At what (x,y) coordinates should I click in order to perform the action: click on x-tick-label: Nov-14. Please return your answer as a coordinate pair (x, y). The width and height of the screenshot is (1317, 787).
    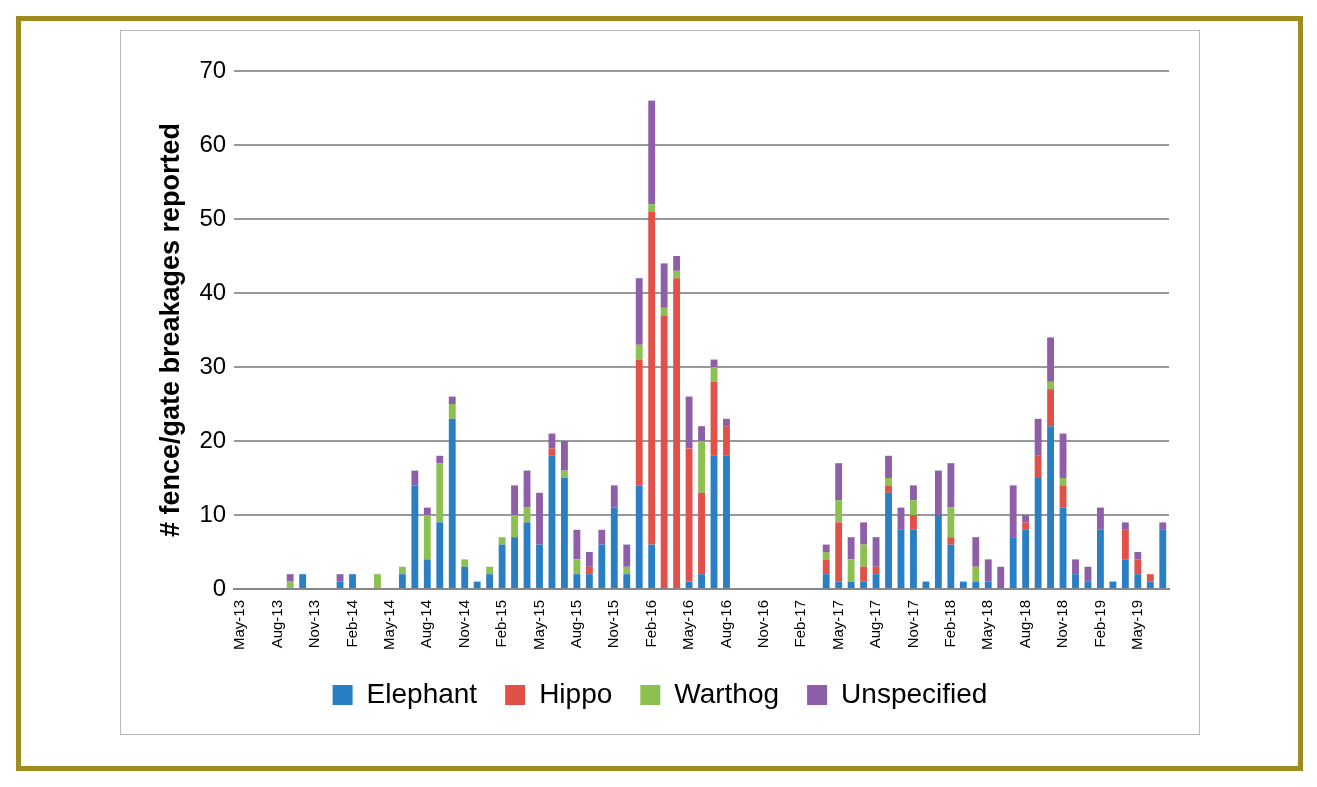
    Looking at the image, I should click on (463, 624).